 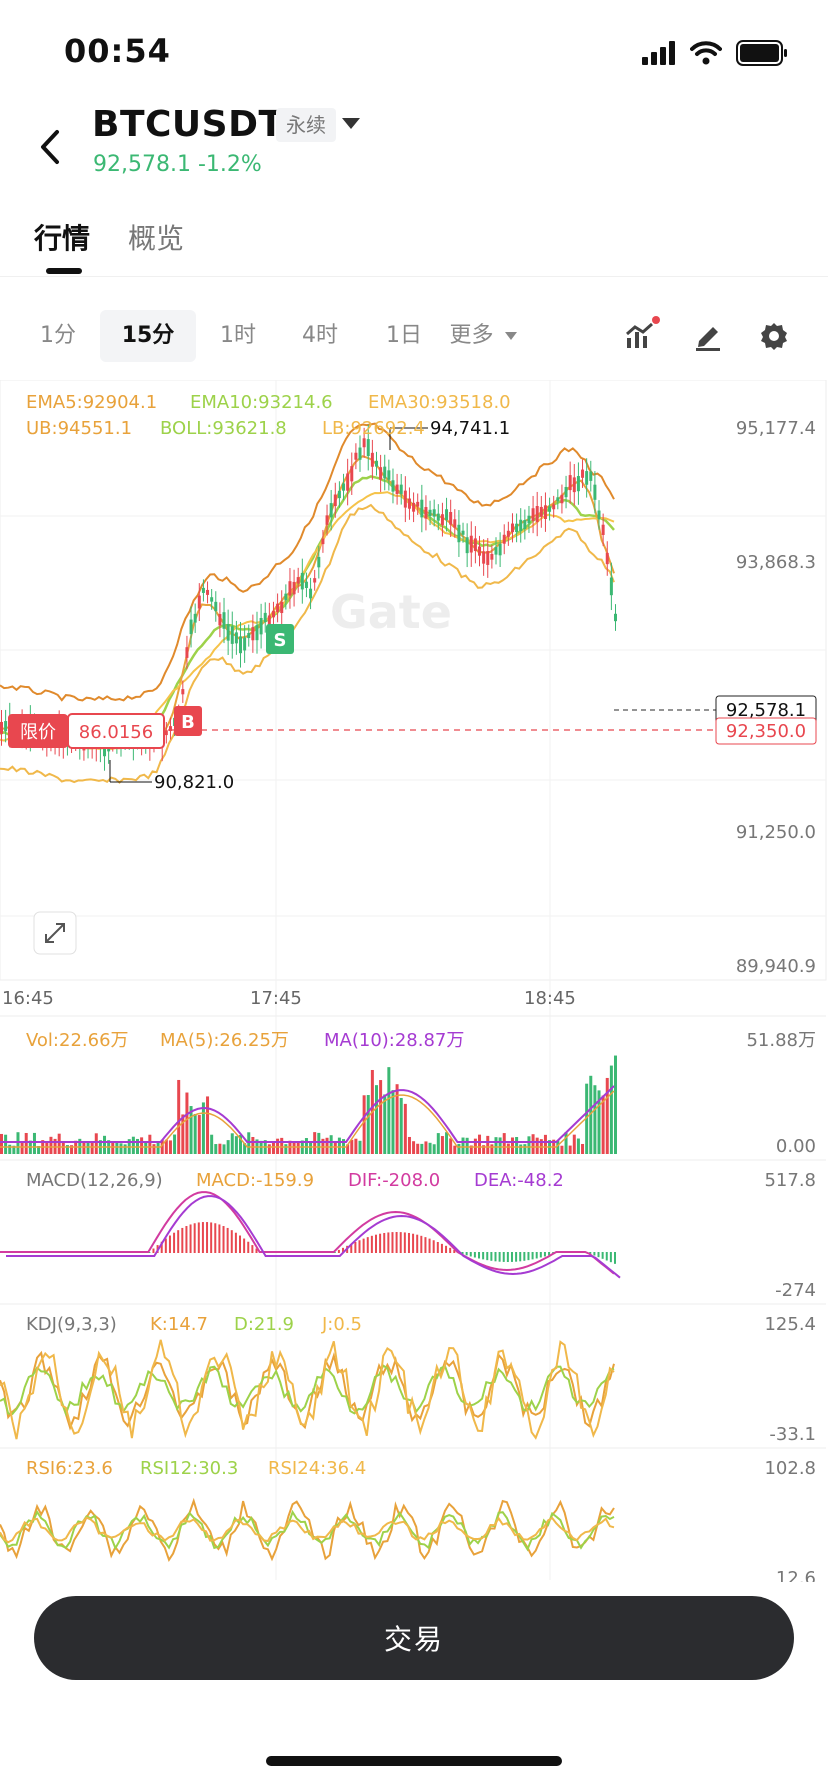 What do you see at coordinates (194, 782) in the screenshot?
I see `low-price-label: 90,821.0` at bounding box center [194, 782].